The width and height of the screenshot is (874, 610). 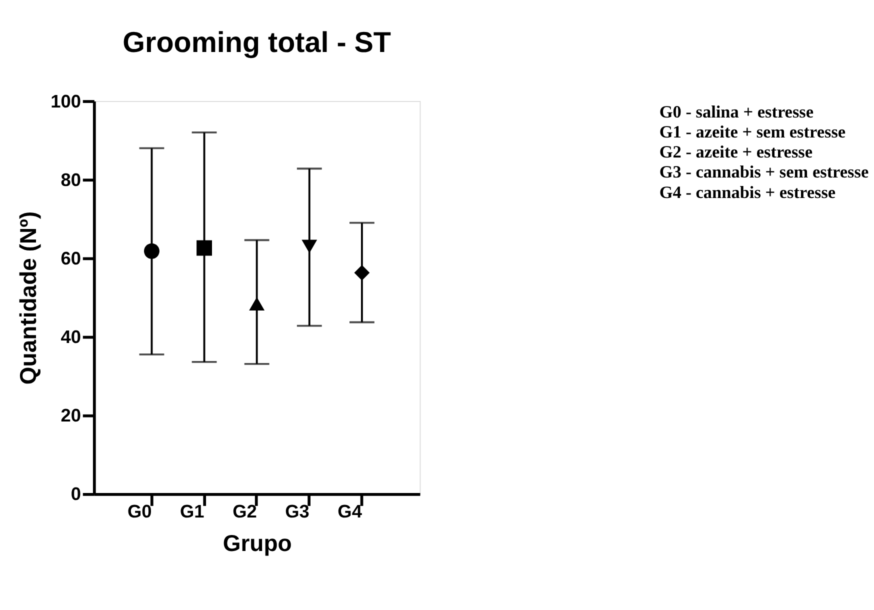 What do you see at coordinates (297, 511) in the screenshot?
I see `x-tick-label: G3` at bounding box center [297, 511].